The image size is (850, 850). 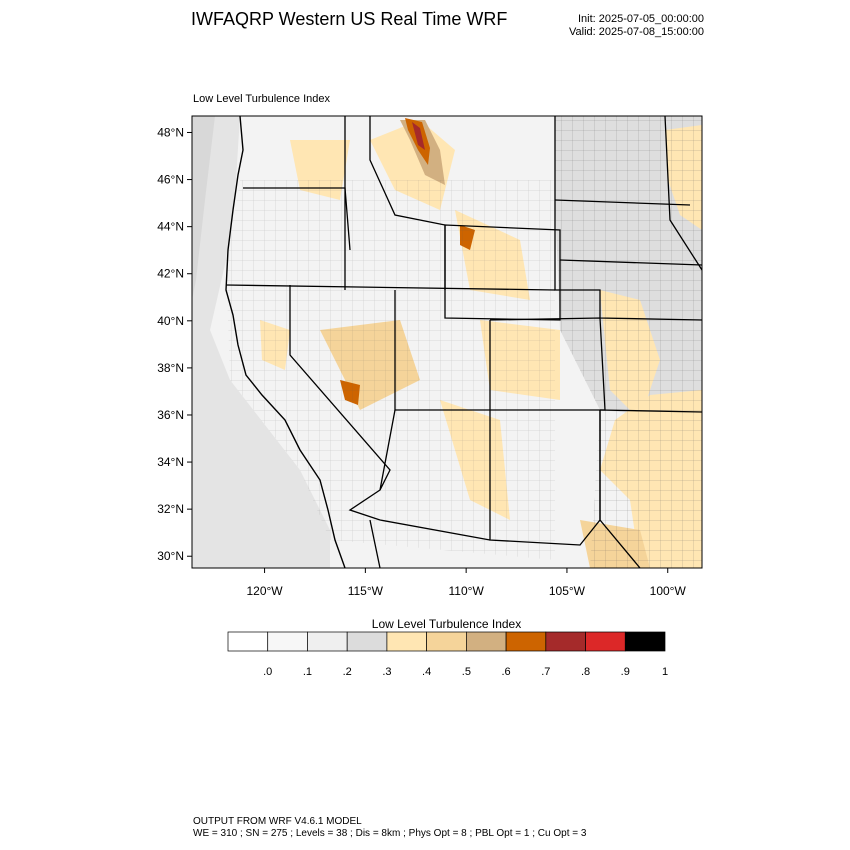 I want to click on colorbar-title: Low Level Turbulence Index, so click(x=446, y=624).